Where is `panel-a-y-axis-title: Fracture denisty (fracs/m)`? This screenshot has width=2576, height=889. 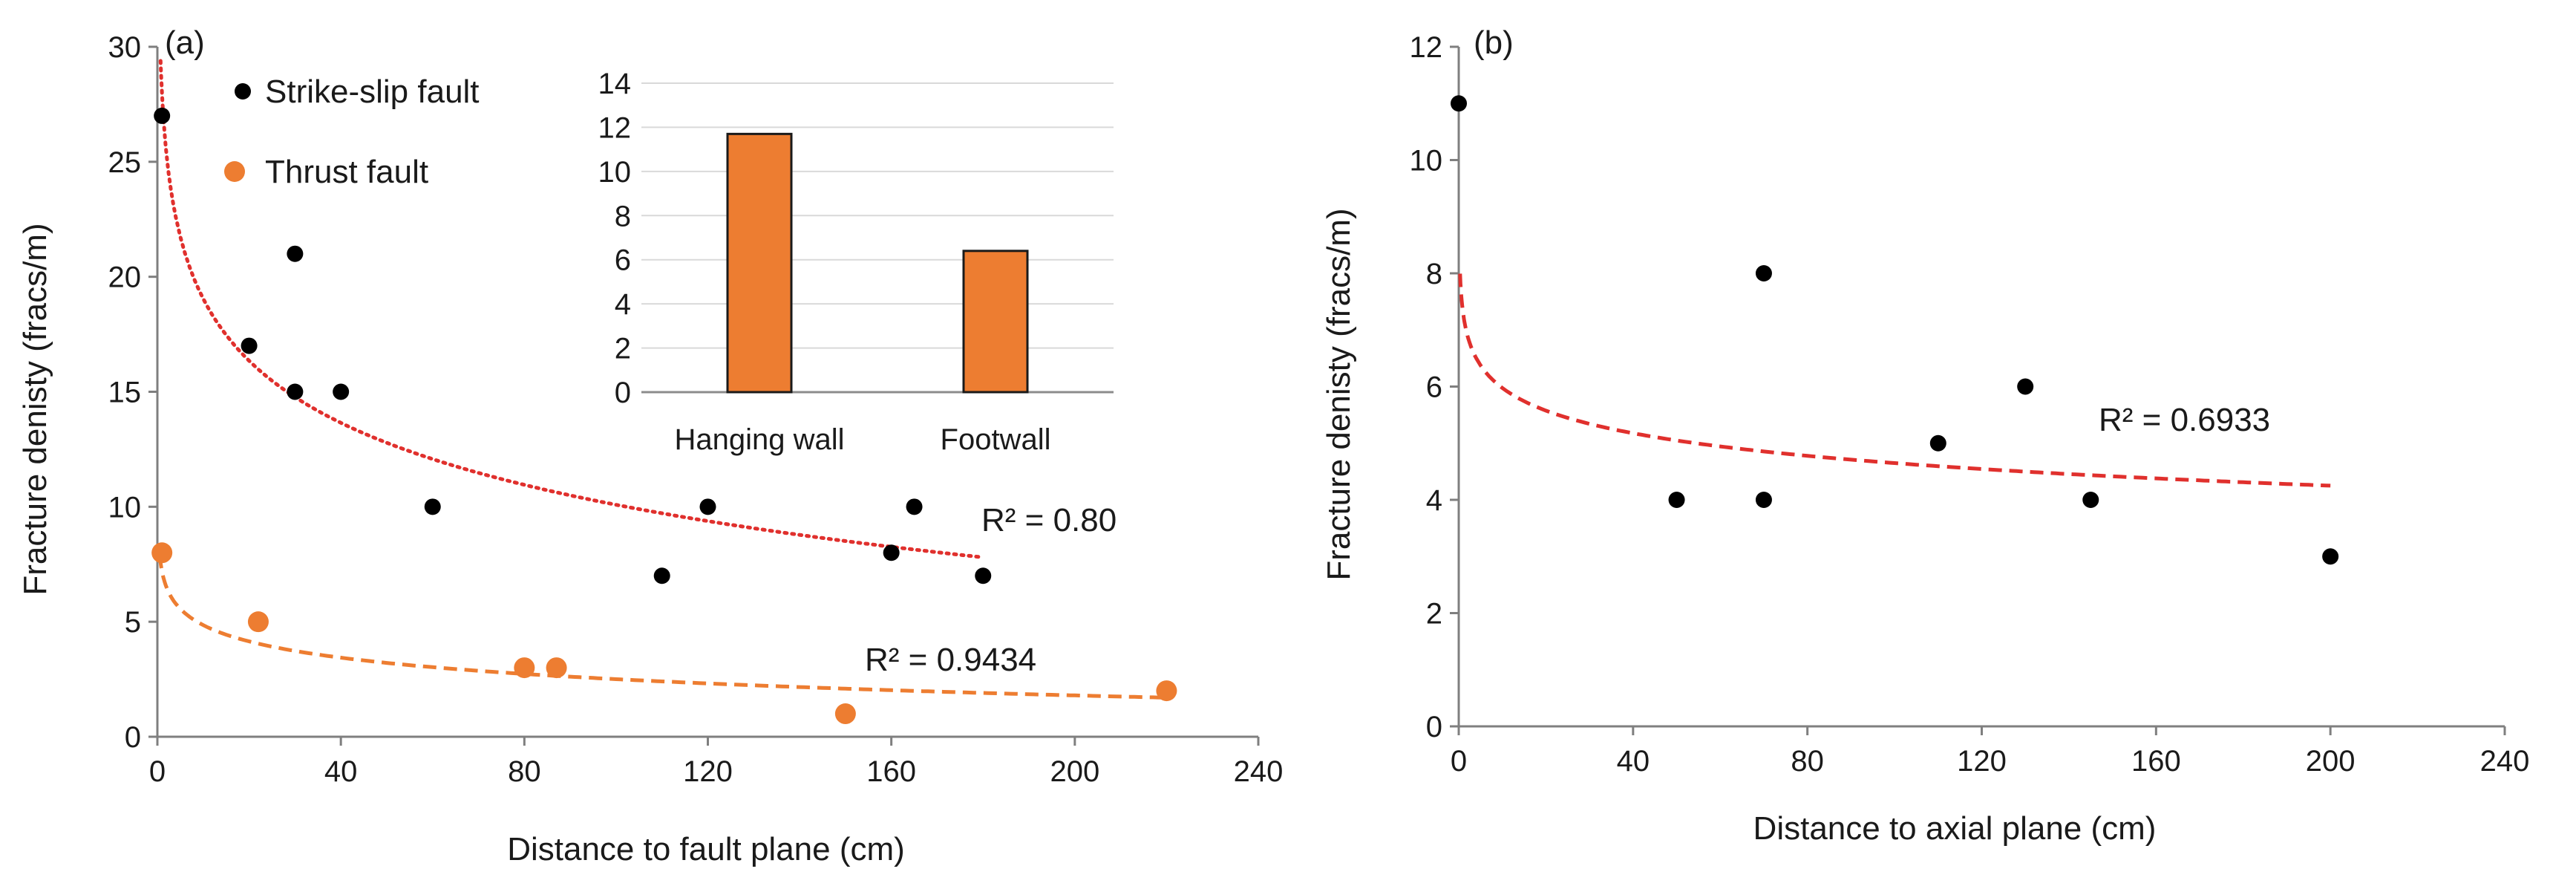
panel-a-y-axis-title: Fracture denisty (fracs/m) is located at coordinates (35, 409).